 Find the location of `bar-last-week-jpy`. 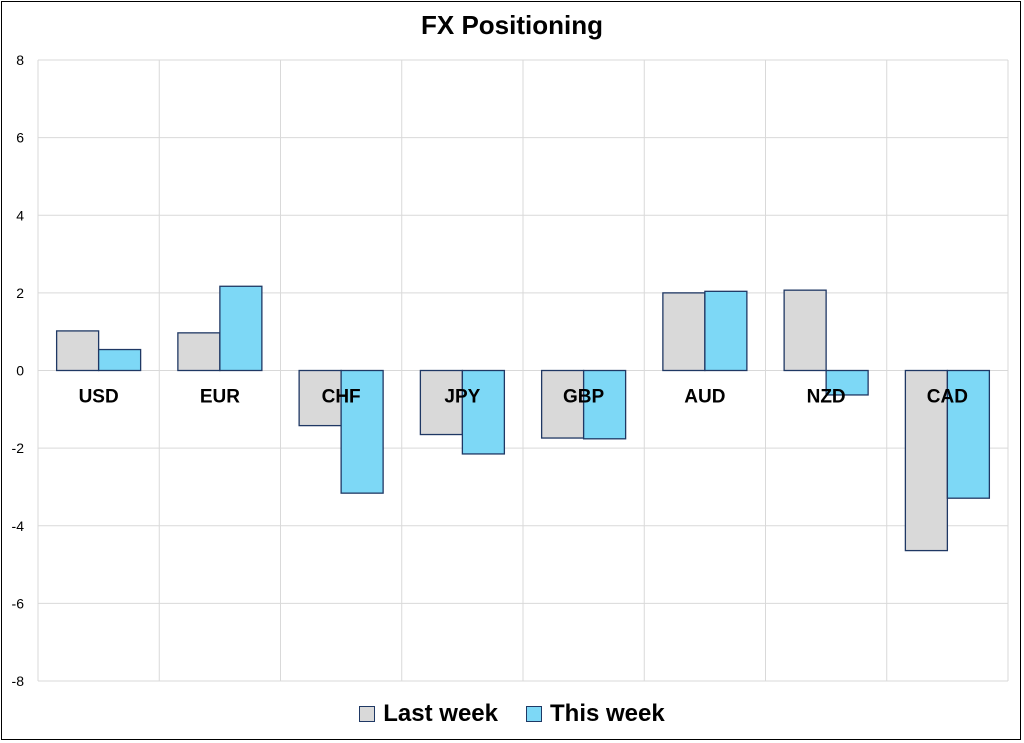

bar-last-week-jpy is located at coordinates (441, 402).